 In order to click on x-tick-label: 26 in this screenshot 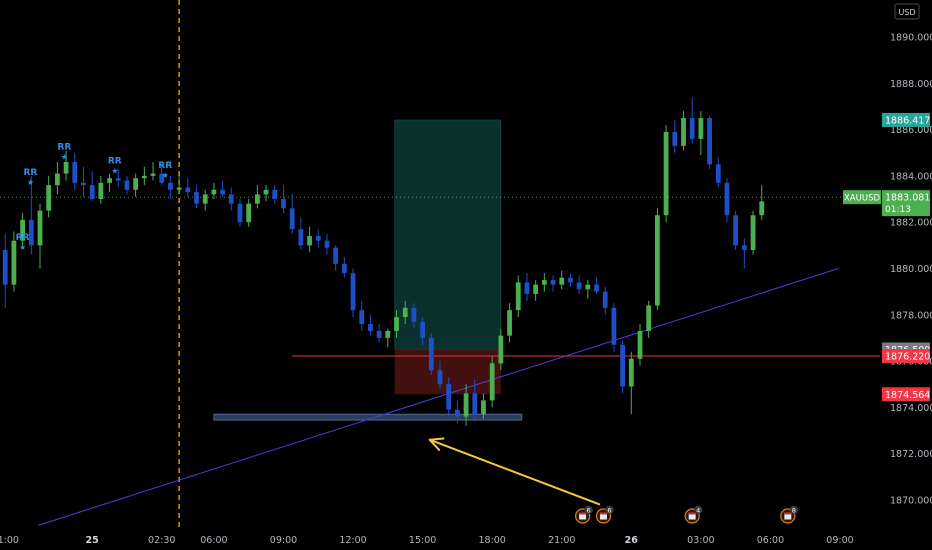, I will do `click(632, 540)`.